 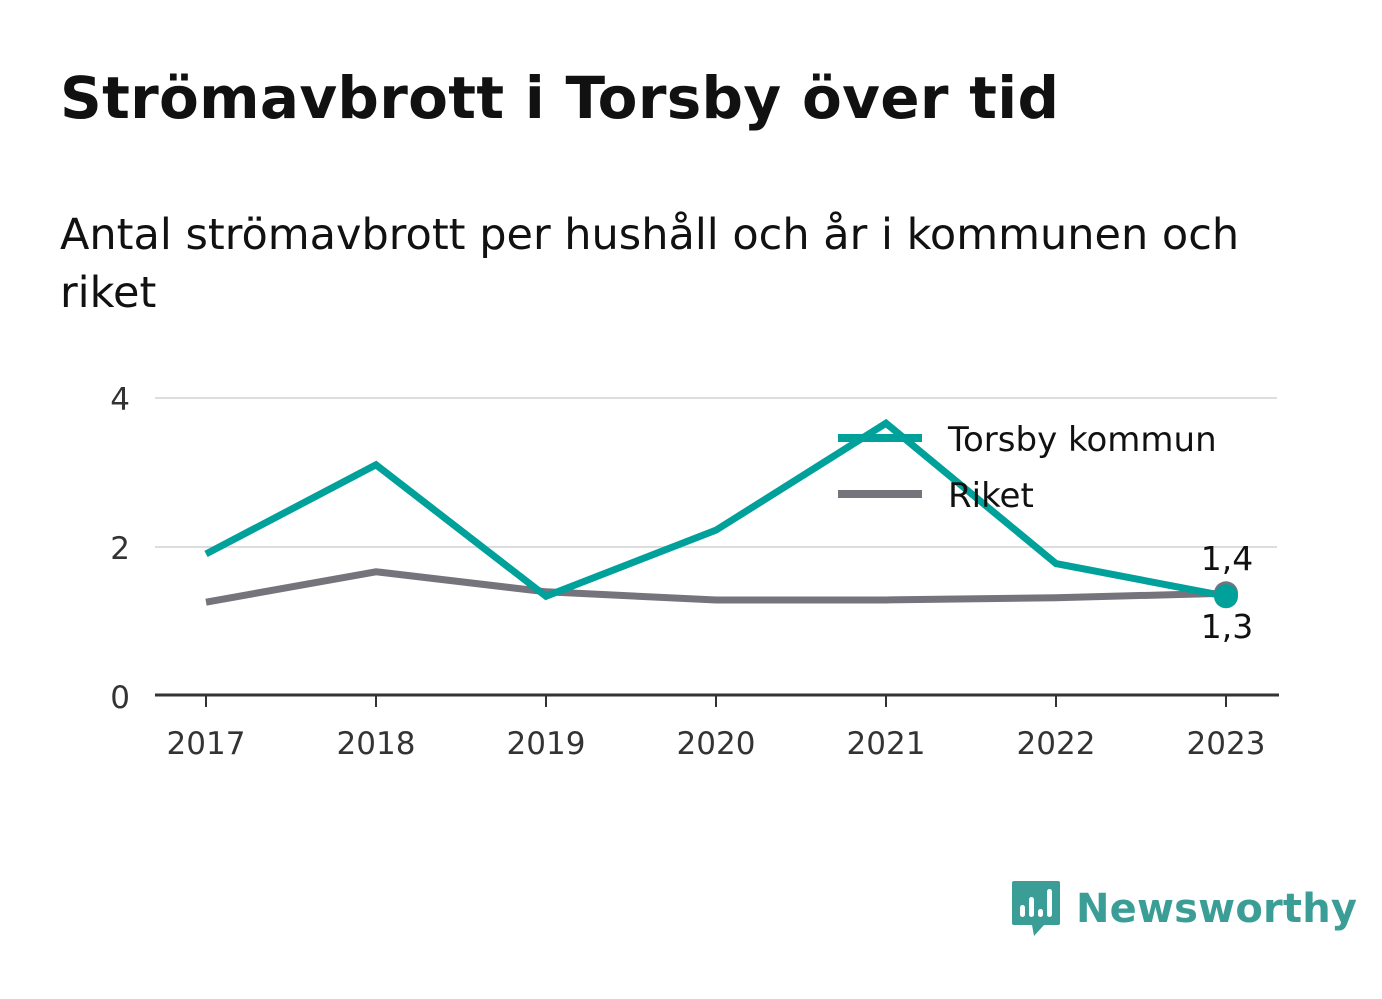 What do you see at coordinates (1226, 744) in the screenshot?
I see `x-tick-label: 2023` at bounding box center [1226, 744].